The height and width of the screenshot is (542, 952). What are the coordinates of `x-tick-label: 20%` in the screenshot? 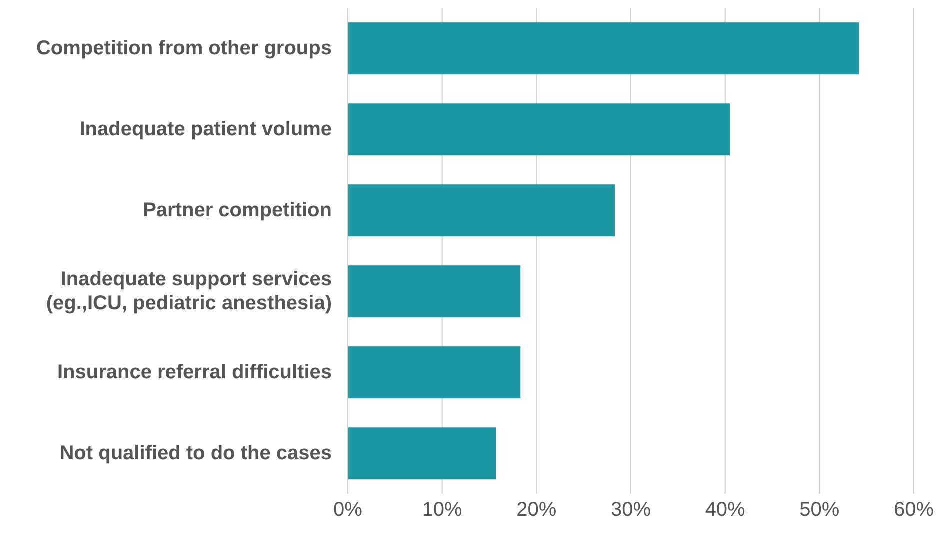 It's located at (536, 510).